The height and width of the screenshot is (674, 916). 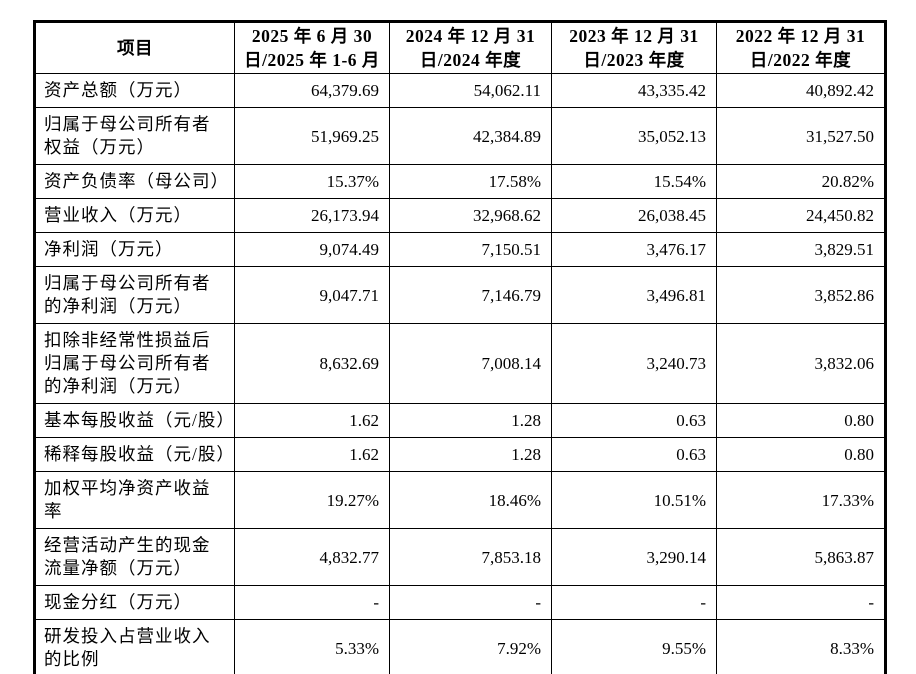 What do you see at coordinates (470, 136) in the screenshot?
I see `cell-value: 42,384.89` at bounding box center [470, 136].